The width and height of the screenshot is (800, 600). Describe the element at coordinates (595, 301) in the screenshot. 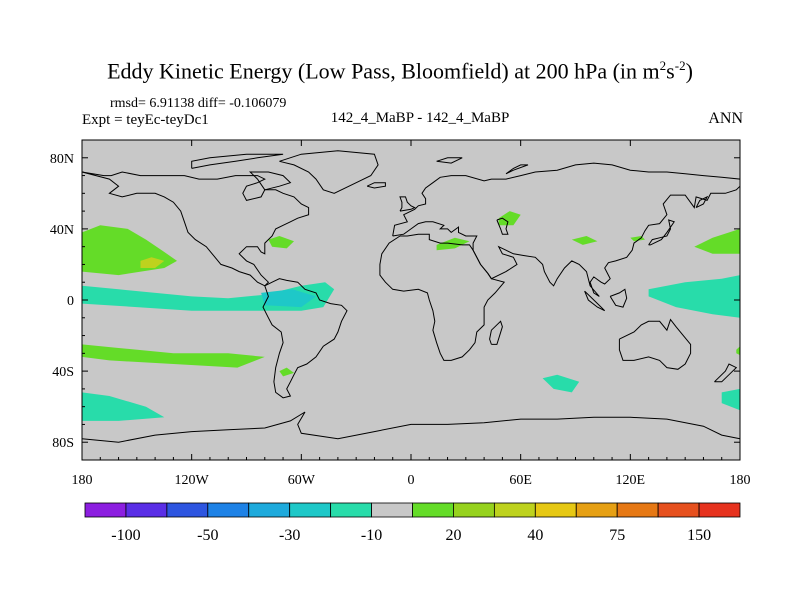

I see `coastline-sumatra` at that location.